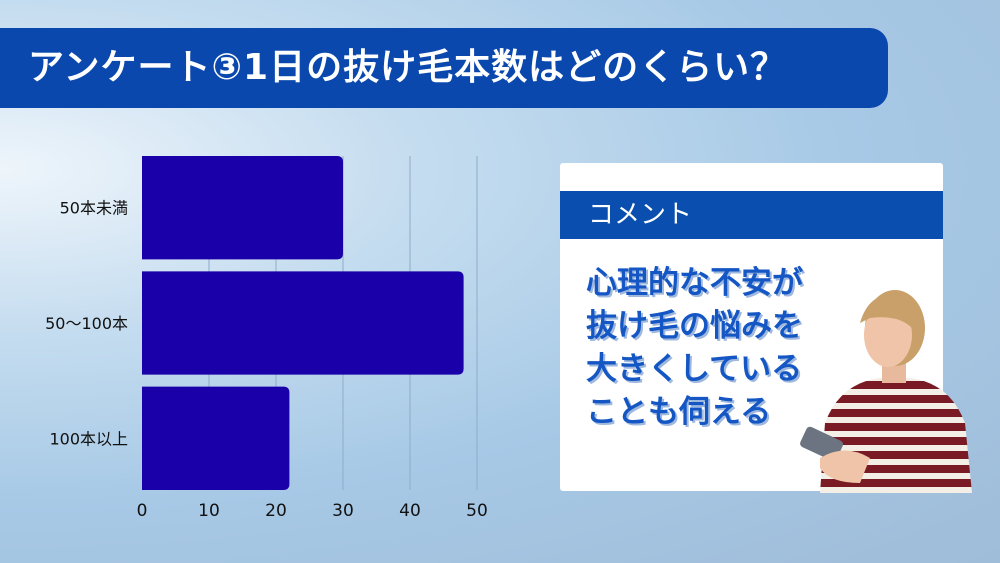 Image resolution: width=1000 pixels, height=563 pixels. Describe the element at coordinates (94, 208) in the screenshot. I see `category-label: 50本未満` at that location.